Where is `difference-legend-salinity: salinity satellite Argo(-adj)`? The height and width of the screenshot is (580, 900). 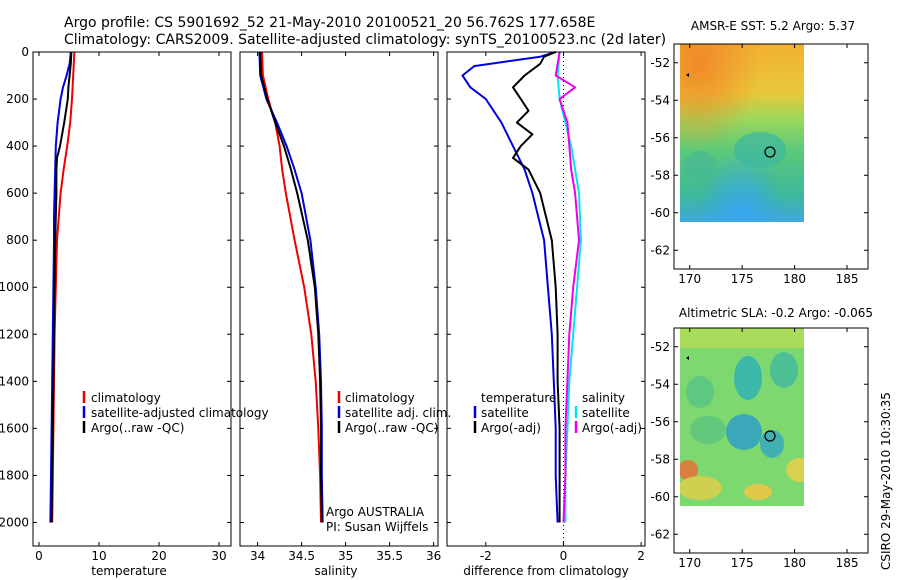 difference-legend-salinity: salinity satellite Argo(-adj) is located at coordinates (608, 413).